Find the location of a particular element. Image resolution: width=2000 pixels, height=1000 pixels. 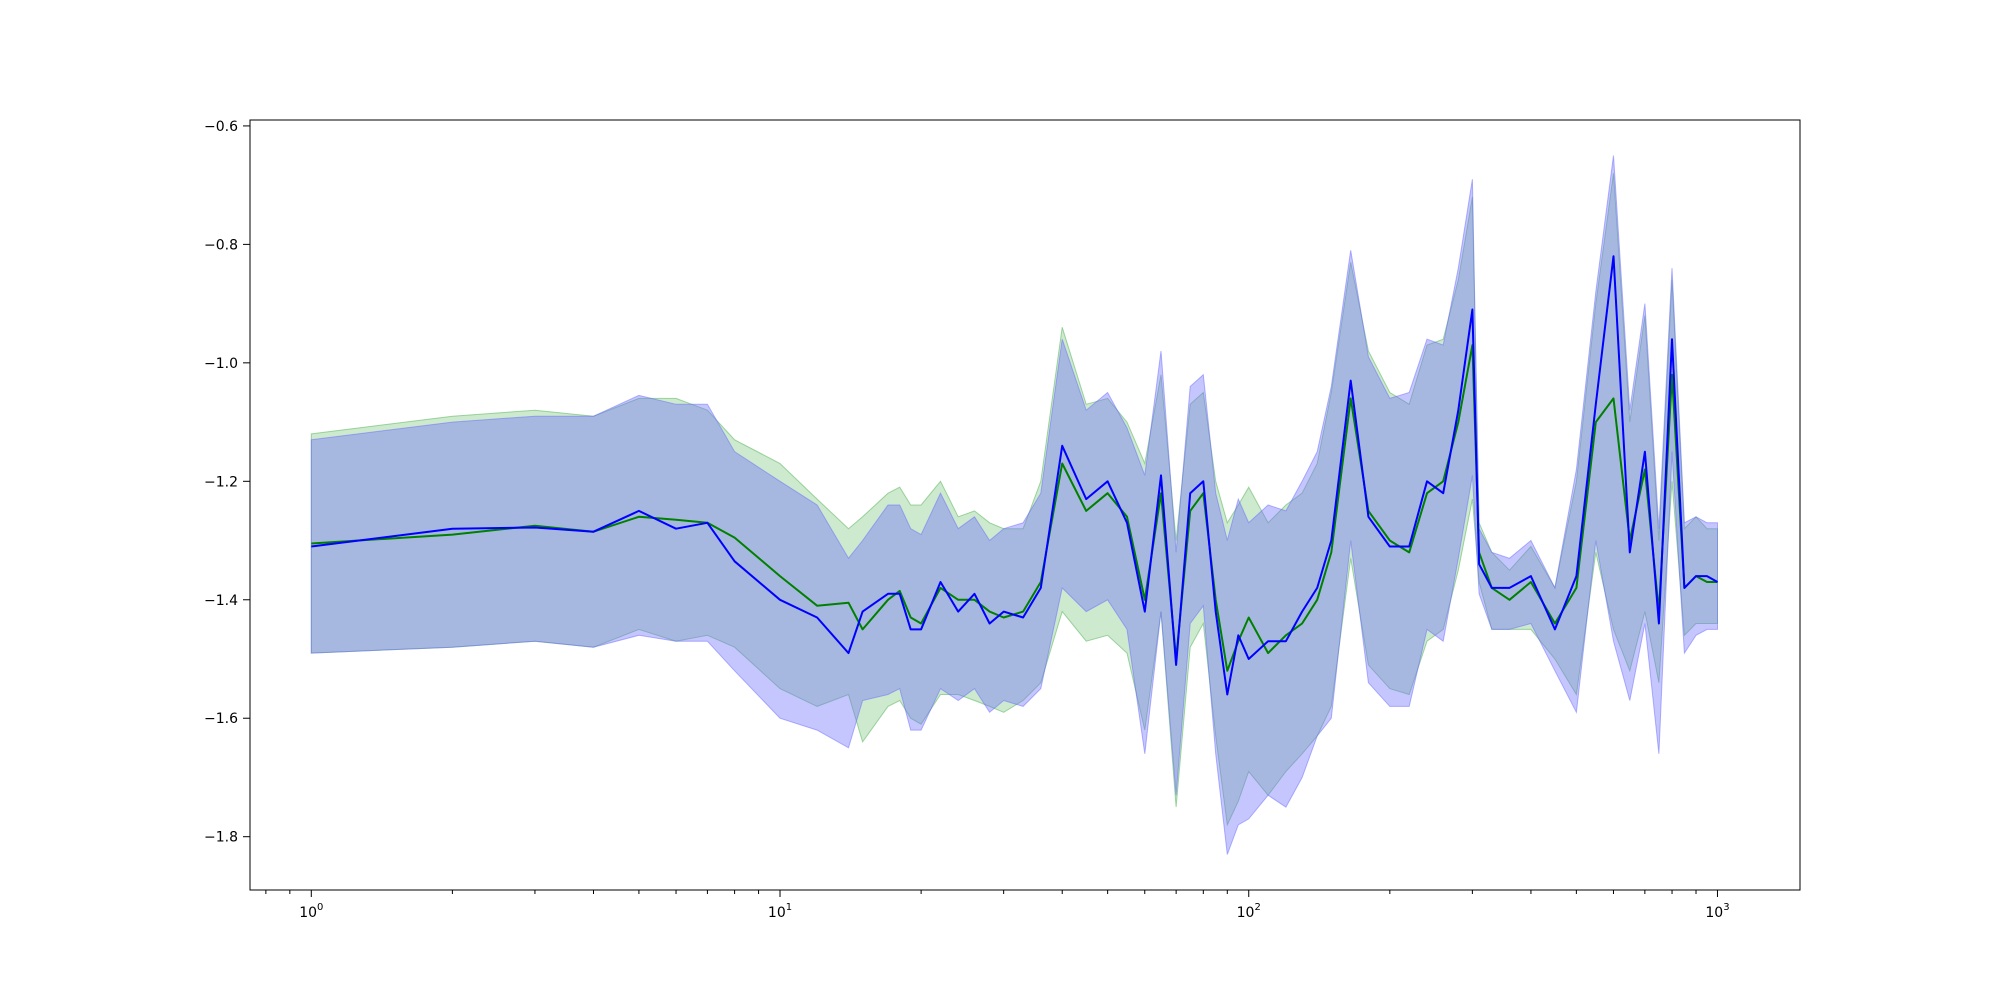

y-tick-label: −1.4 is located at coordinates (221, 601).